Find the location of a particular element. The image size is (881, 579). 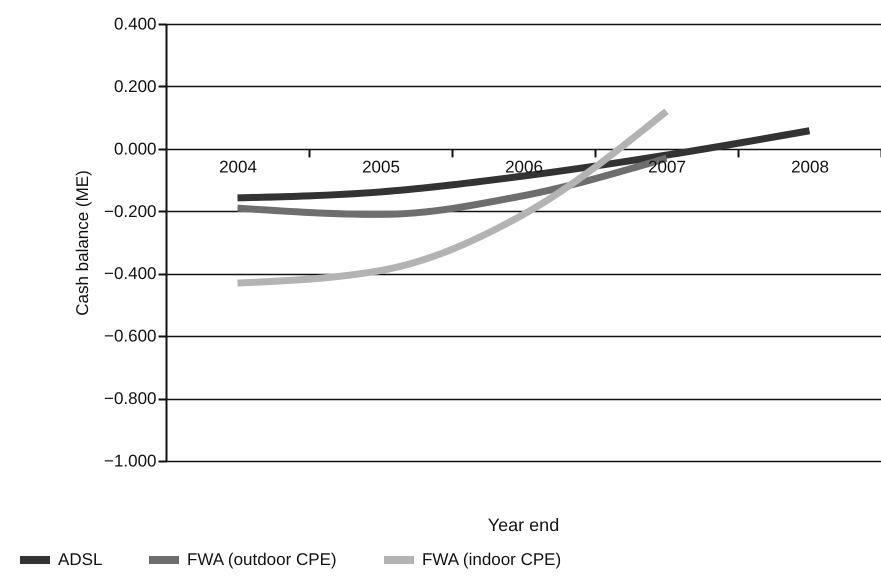

legend-label: ADSL is located at coordinates (80, 559).